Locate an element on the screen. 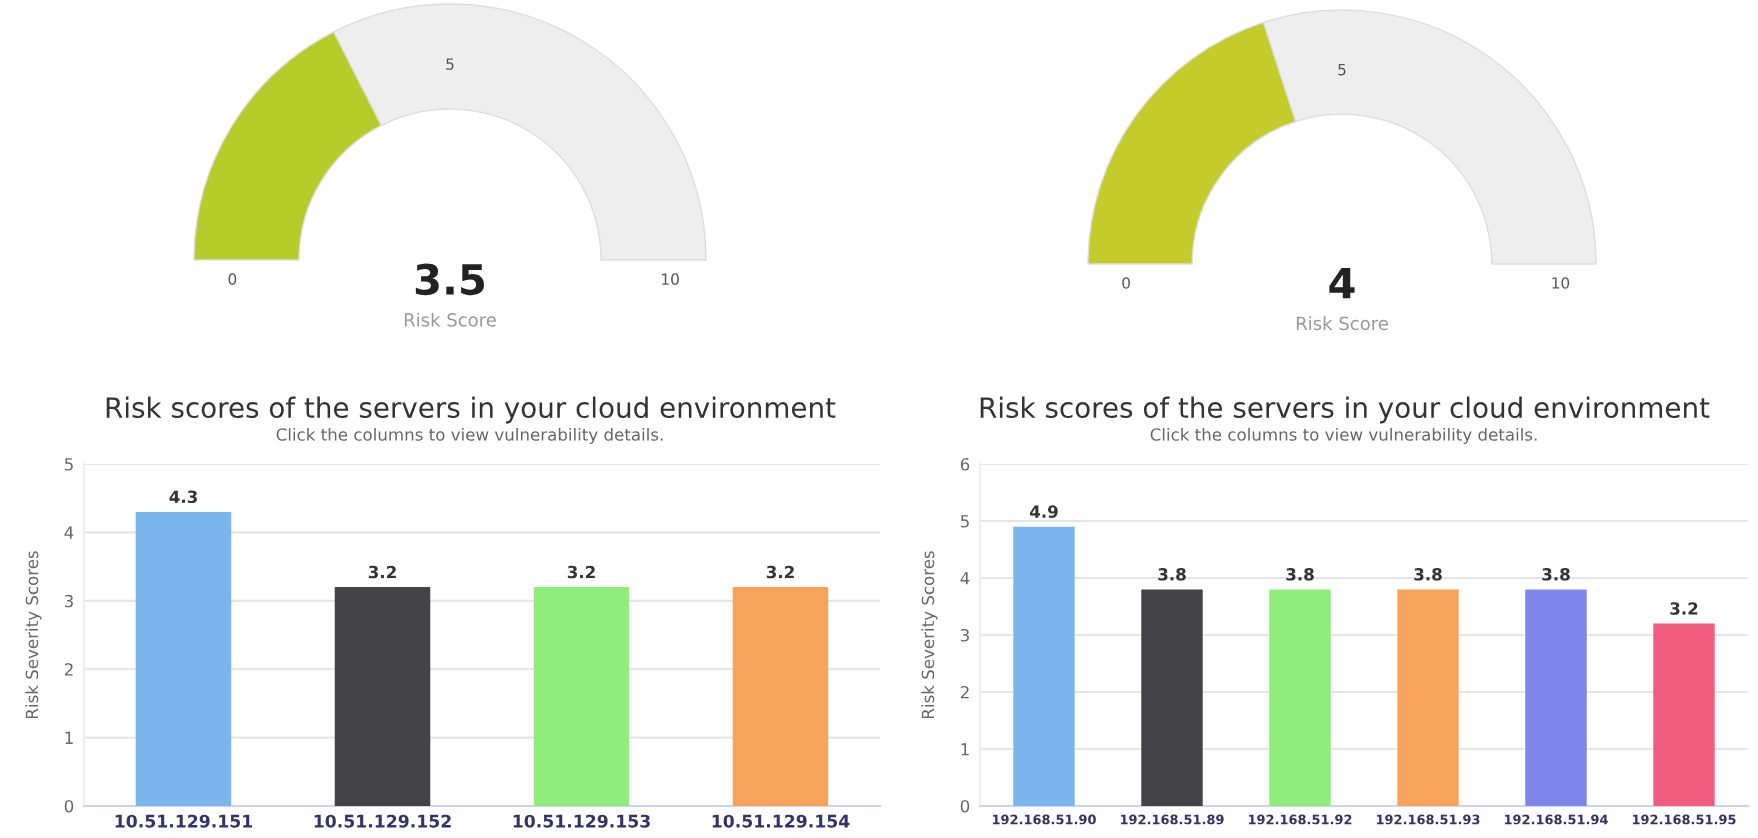 This screenshot has width=1758, height=838. text: 4 is located at coordinates (1342, 283).